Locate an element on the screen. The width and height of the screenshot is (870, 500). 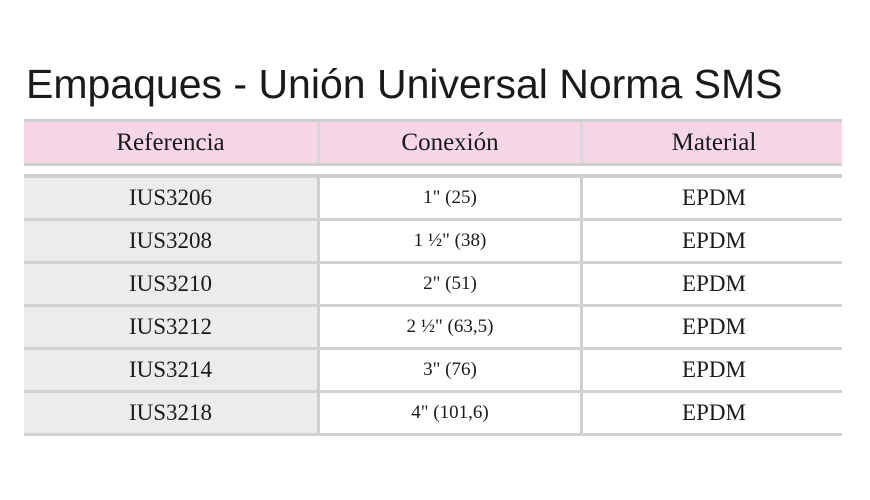
cell-referencia: IUS3208 is located at coordinates (170, 241).